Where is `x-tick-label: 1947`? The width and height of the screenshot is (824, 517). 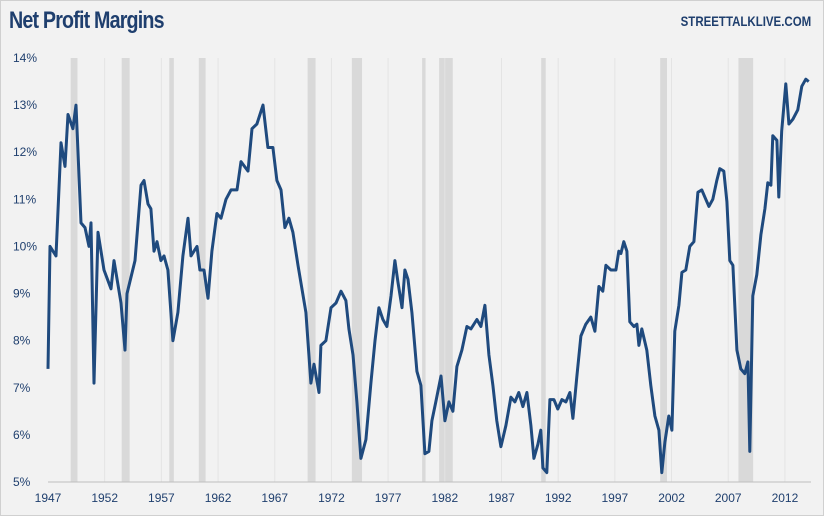
x-tick-label: 1947 is located at coordinates (48, 498).